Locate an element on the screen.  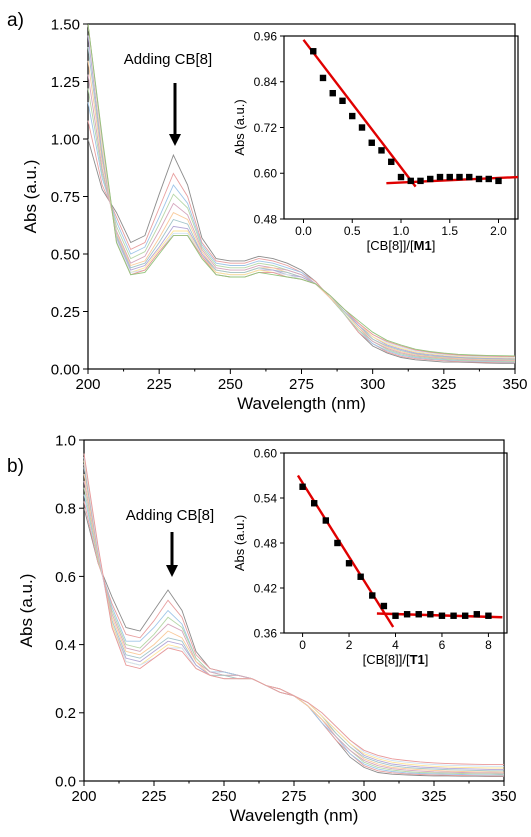
y-tick-label: 0.42 is located at coordinates (266, 588).